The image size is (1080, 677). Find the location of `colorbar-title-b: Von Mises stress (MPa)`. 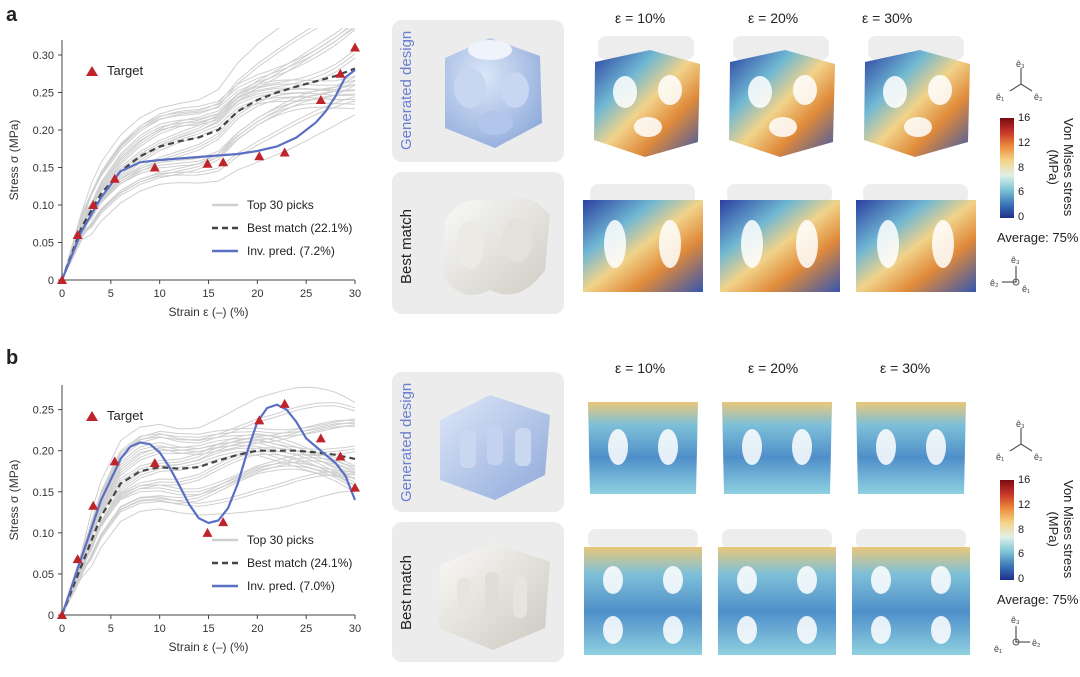

colorbar-title-b: Von Mises stress (MPa) is located at coordinates (1061, 529).